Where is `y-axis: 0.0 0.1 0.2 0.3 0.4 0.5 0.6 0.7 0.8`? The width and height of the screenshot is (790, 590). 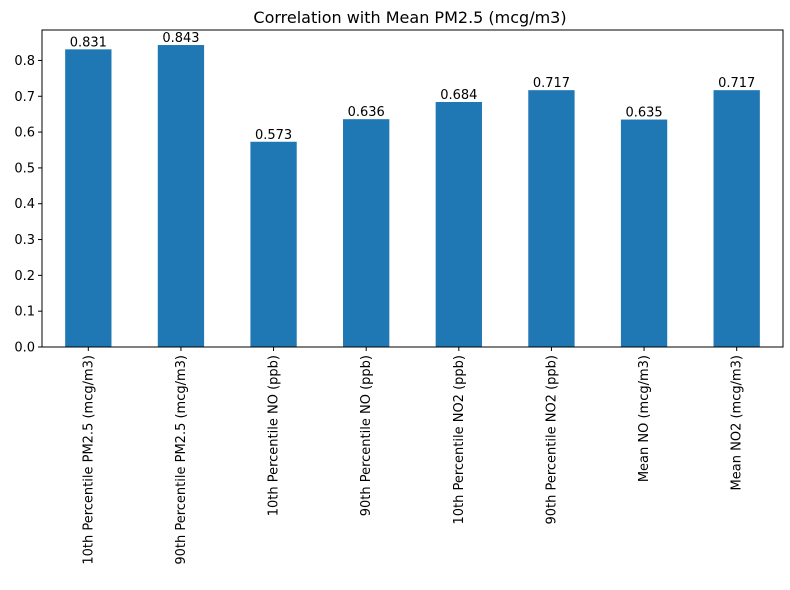
y-axis: 0.0 0.1 0.2 0.3 0.4 0.5 0.6 0.7 0.8 is located at coordinates (28, 205).